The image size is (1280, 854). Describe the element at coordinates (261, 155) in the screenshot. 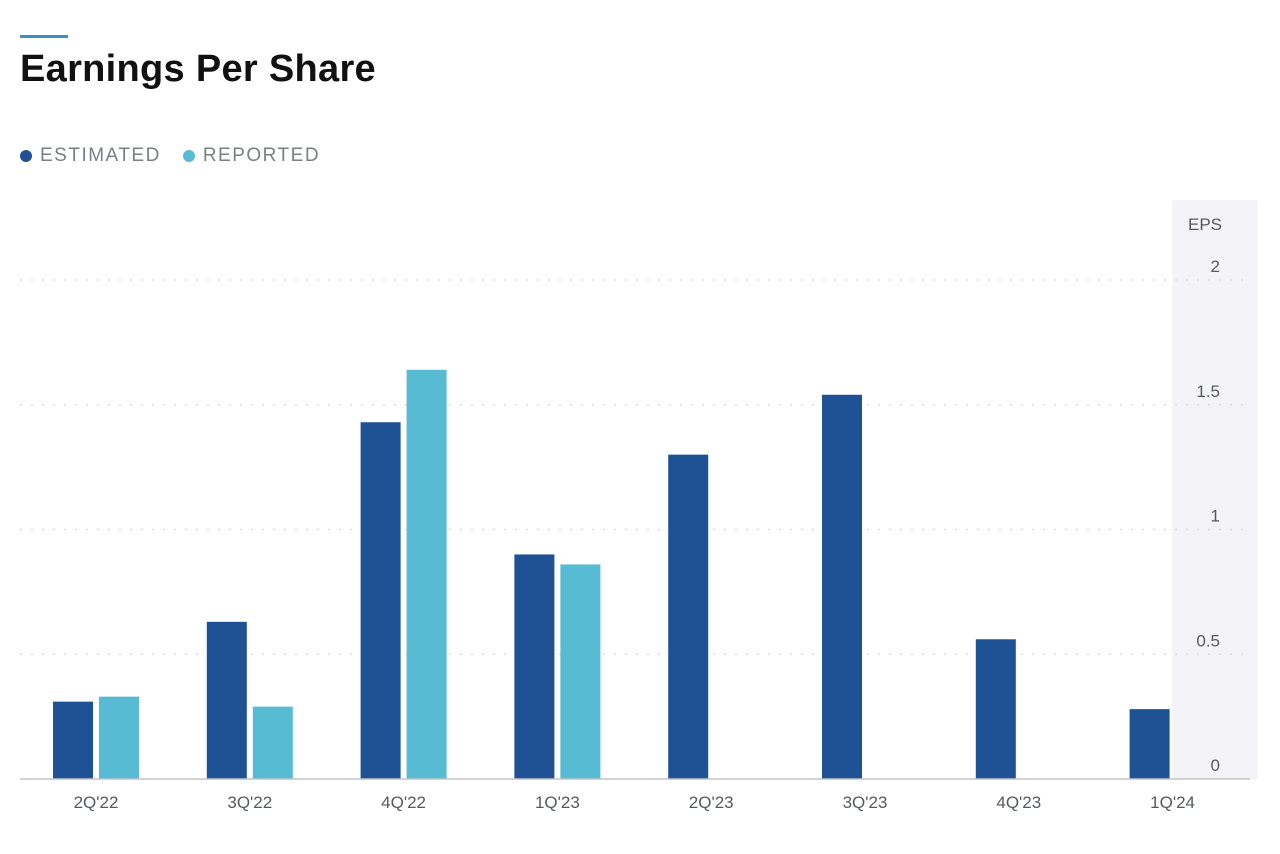

I see `legend-label-reported: REPORTED` at that location.